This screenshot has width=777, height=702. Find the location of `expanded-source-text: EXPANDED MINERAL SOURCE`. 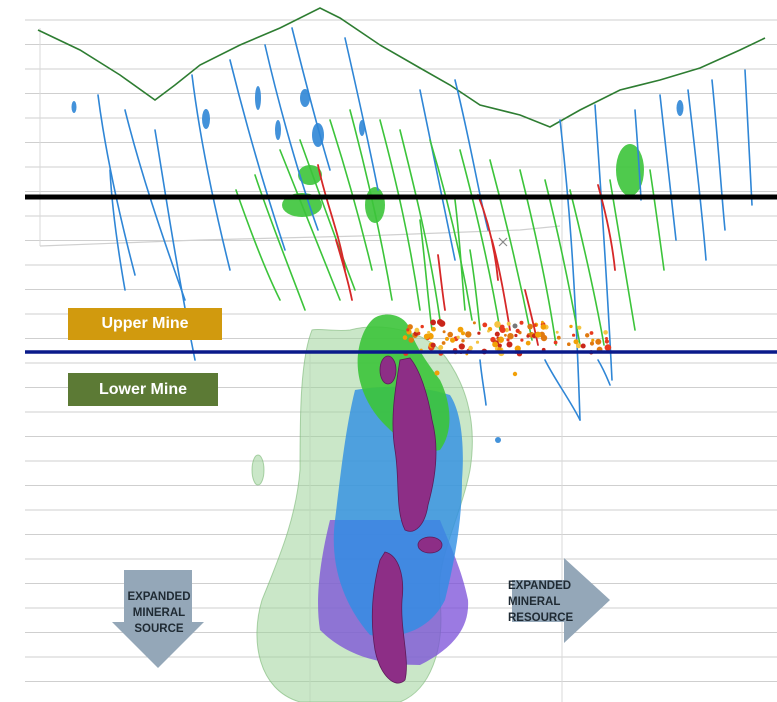

expanded-source-text: EXPANDED MINERAL SOURCE is located at coordinates (159, 613).